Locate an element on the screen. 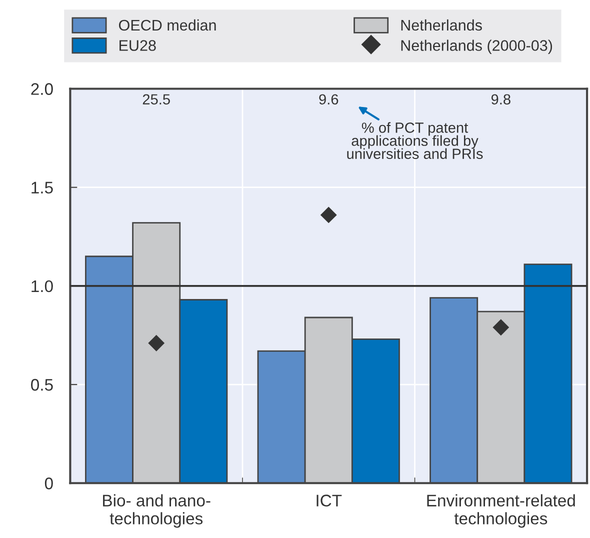 The width and height of the screenshot is (590, 538). legend-label: EU28 is located at coordinates (138, 45).